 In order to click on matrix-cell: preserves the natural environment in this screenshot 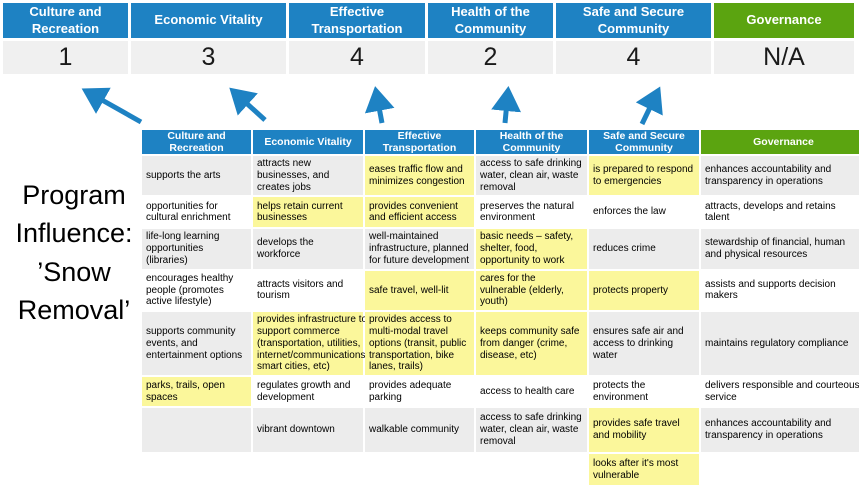, I will do `click(531, 212)`.